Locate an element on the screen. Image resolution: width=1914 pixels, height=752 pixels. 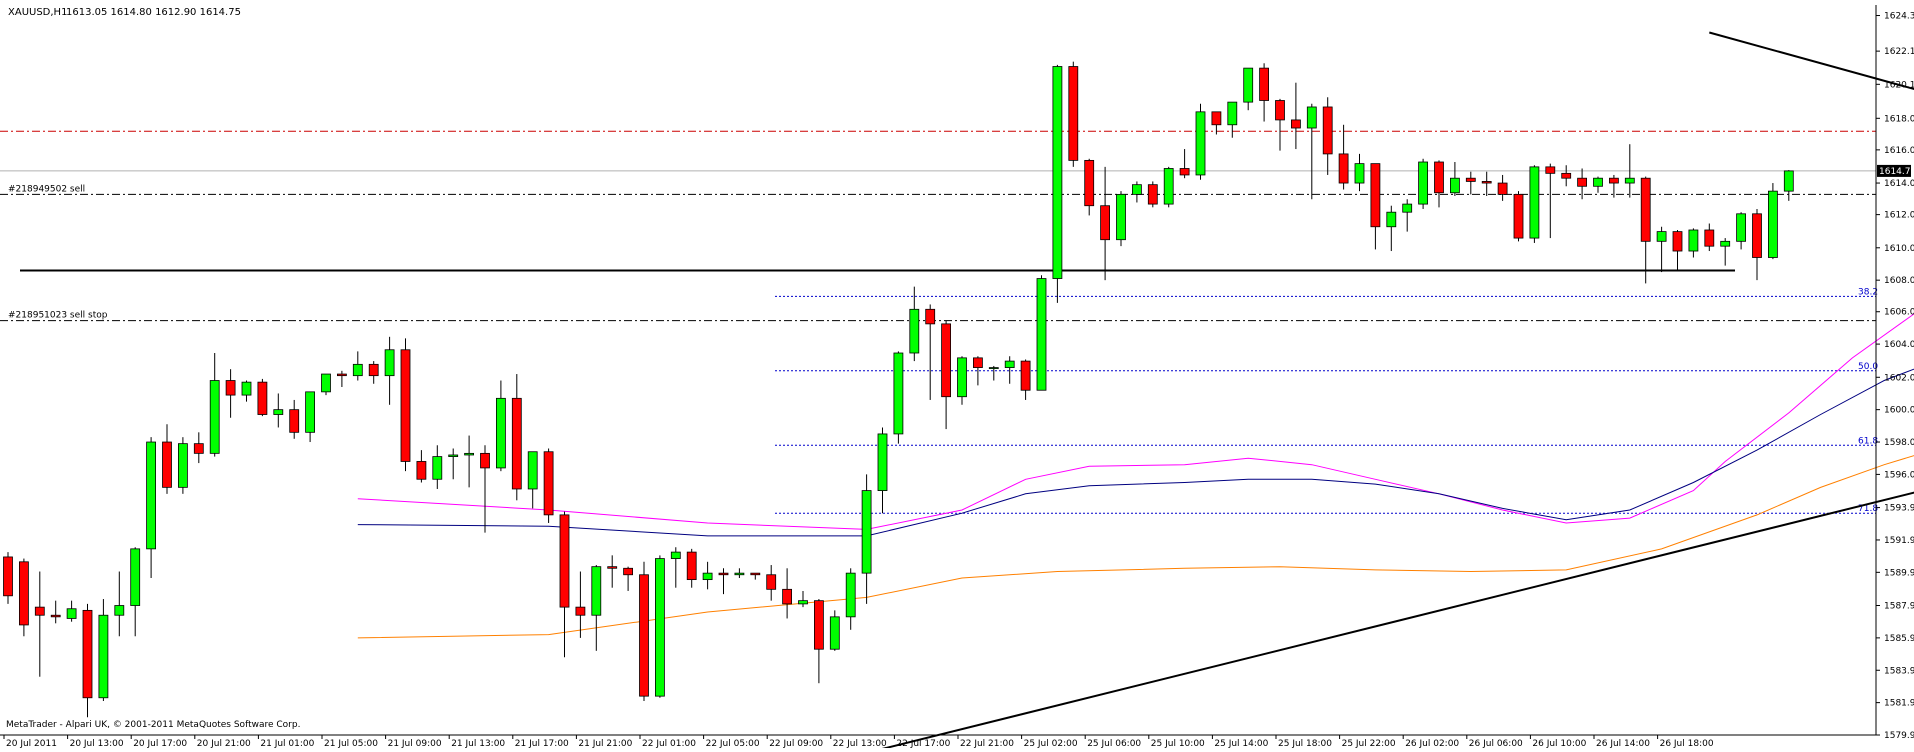
time-tick-label: 25 Jul 02:00 is located at coordinates (1051, 743).